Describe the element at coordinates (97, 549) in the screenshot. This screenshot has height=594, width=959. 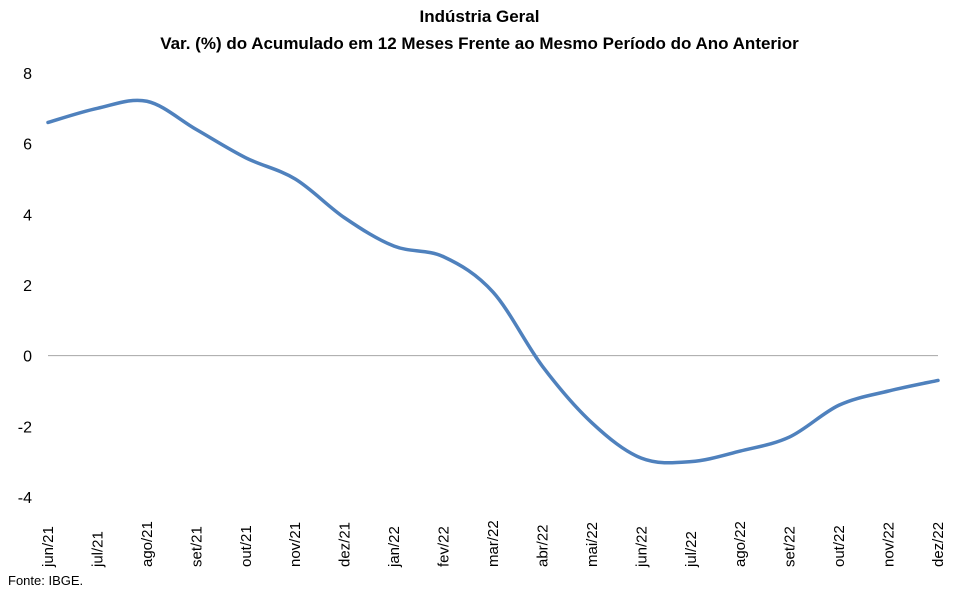
I see `x-tick-label: jul/21` at that location.